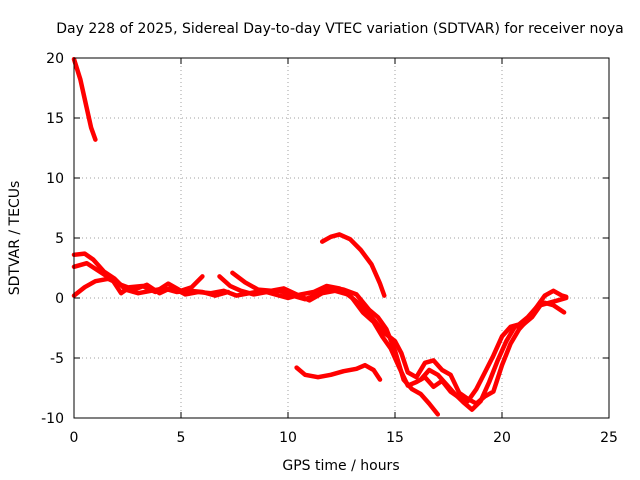  Describe the element at coordinates (55, 119) in the screenshot. I see `y-tick-label: 15` at that location.